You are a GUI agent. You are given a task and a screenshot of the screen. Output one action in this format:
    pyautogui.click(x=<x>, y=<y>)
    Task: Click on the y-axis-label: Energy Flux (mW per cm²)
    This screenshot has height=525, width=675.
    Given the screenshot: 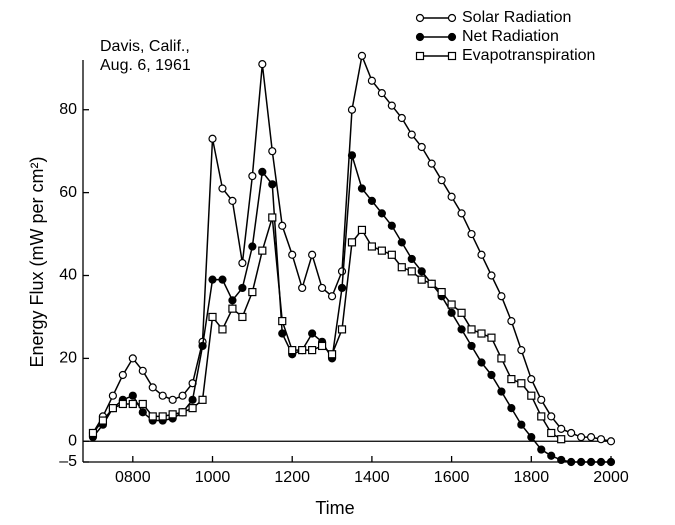 What is the action you would take?
    pyautogui.click(x=37, y=261)
    